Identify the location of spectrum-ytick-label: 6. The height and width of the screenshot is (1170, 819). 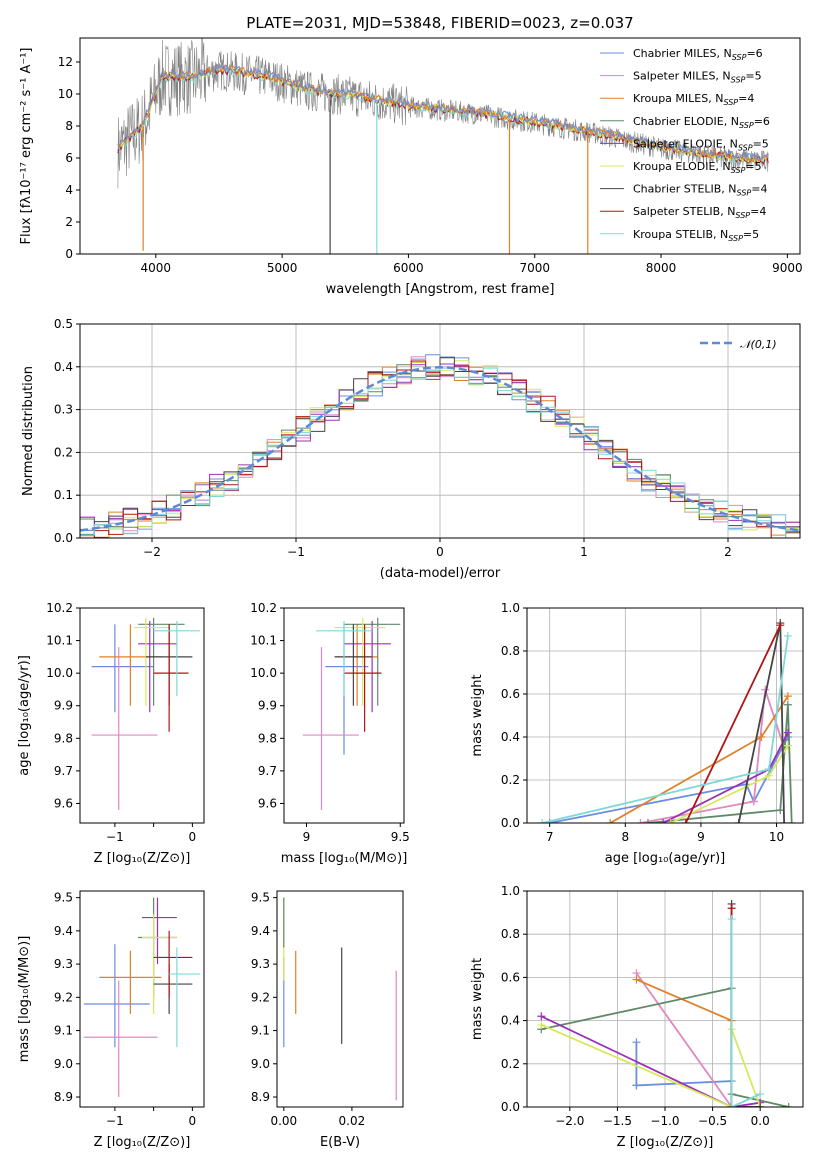
(69, 158).